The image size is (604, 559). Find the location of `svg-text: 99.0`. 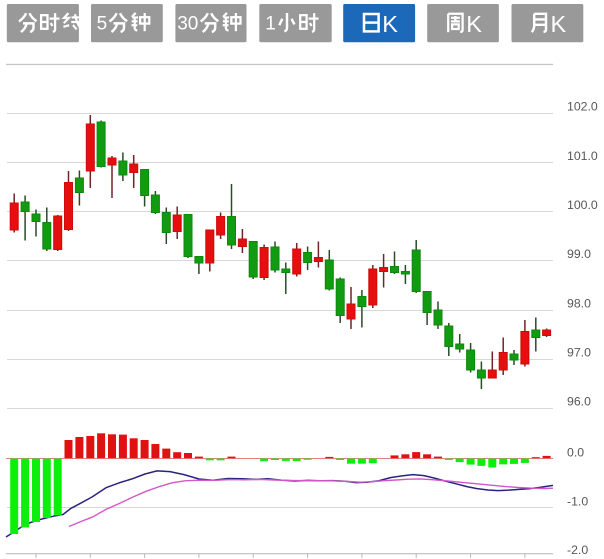

svg-text: 99.0 is located at coordinates (579, 254).